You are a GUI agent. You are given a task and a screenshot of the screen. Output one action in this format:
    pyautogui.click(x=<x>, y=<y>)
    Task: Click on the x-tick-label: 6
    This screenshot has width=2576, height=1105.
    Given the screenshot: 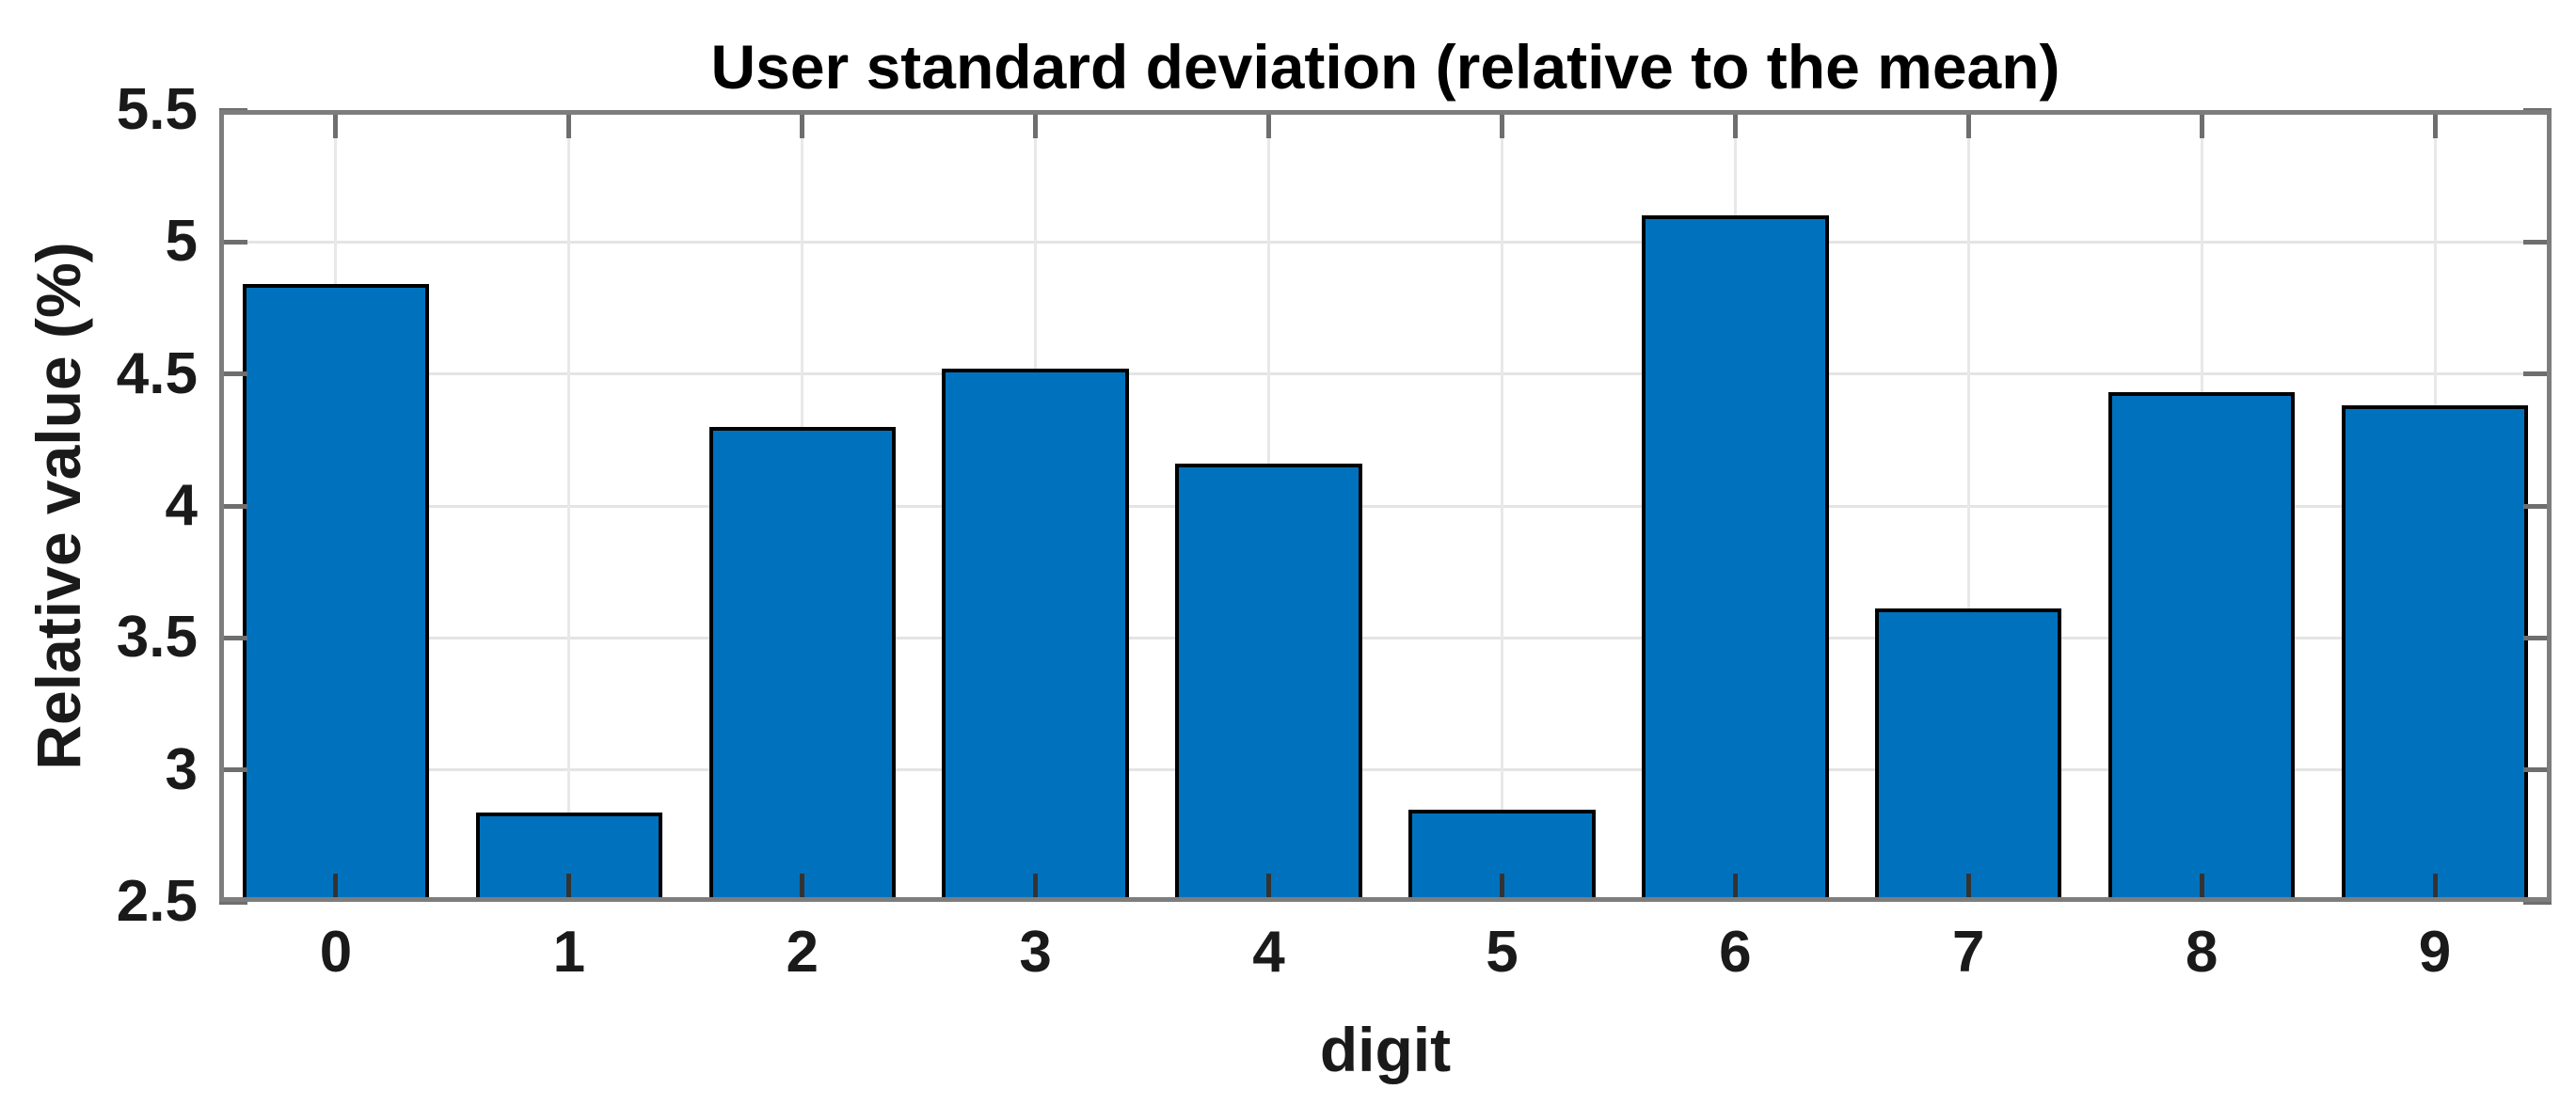 What is the action you would take?
    pyautogui.click(x=1736, y=952)
    